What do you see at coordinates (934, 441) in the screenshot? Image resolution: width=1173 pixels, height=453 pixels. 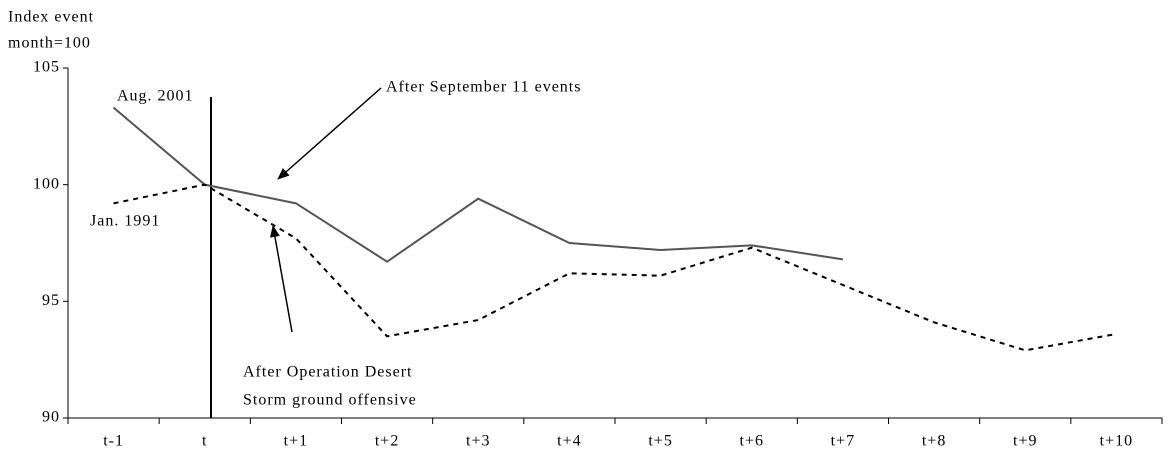 I see `x-tick-label: t+8` at bounding box center [934, 441].